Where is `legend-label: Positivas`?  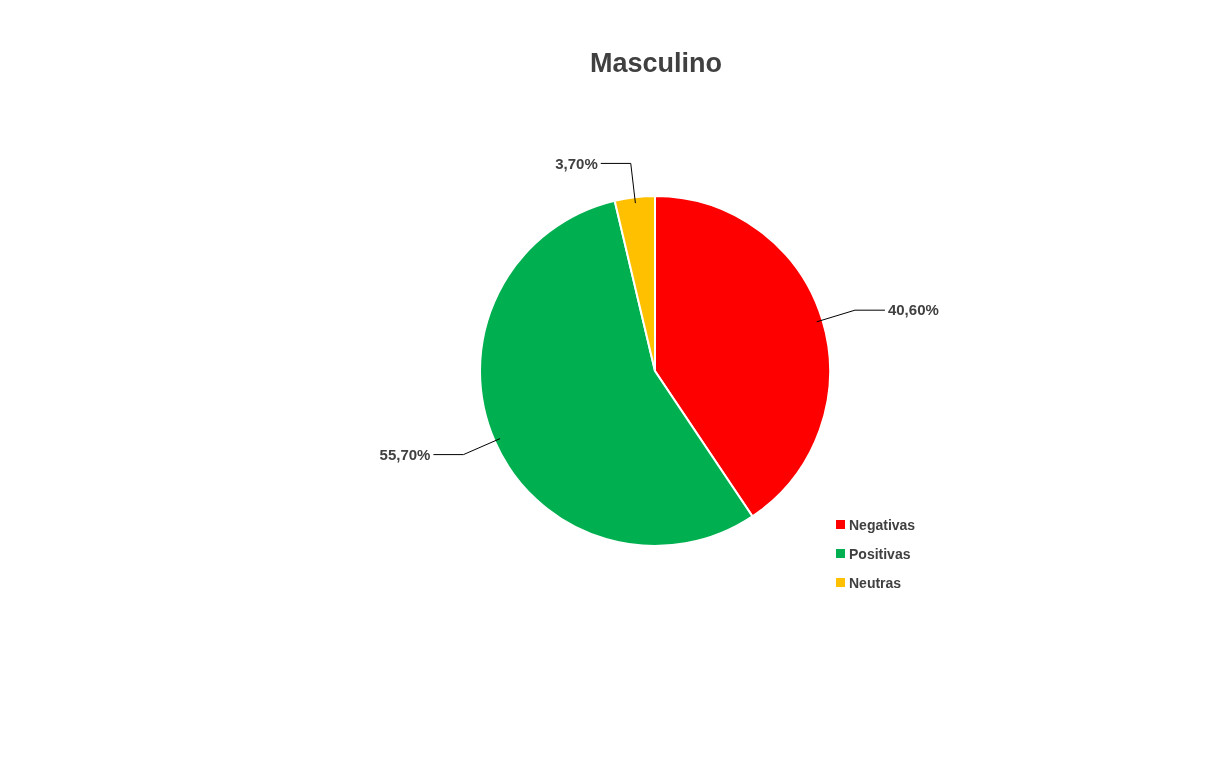
legend-label: Positivas is located at coordinates (880, 553).